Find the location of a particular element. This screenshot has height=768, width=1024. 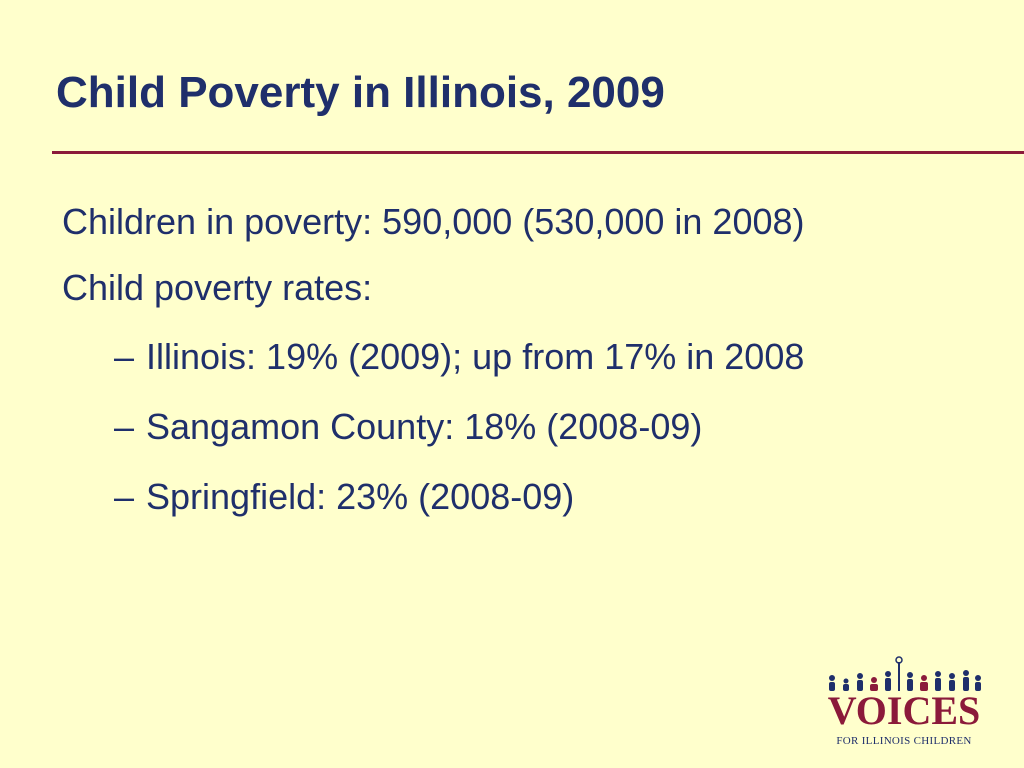

children-figures-icon is located at coordinates (905, 673).